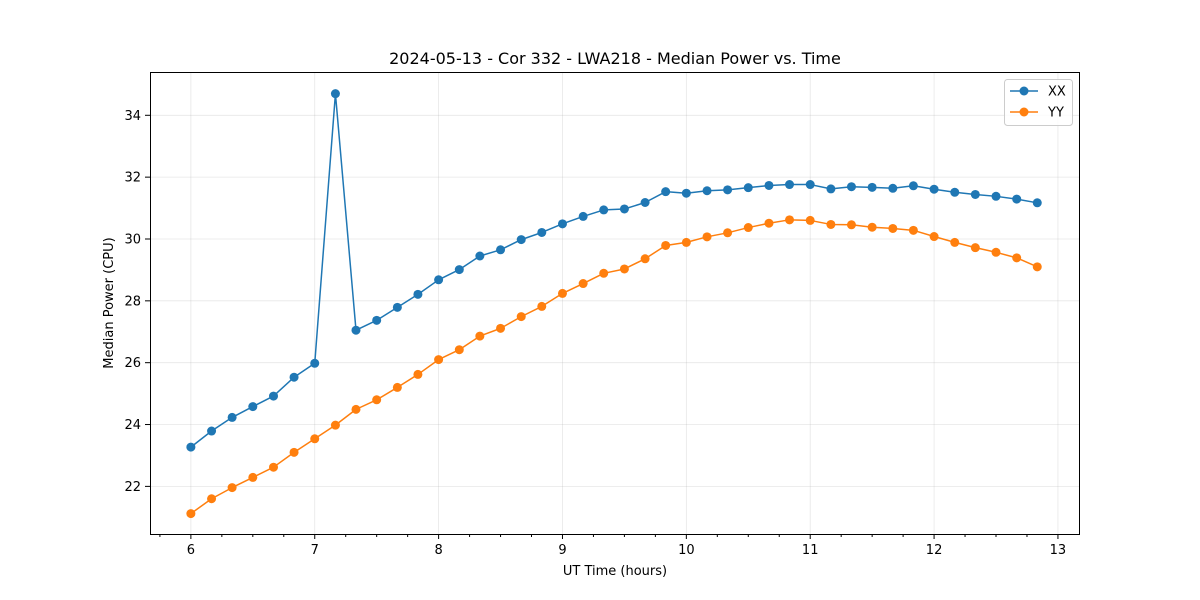  I want to click on x-tick-label: 13, so click(1058, 550).